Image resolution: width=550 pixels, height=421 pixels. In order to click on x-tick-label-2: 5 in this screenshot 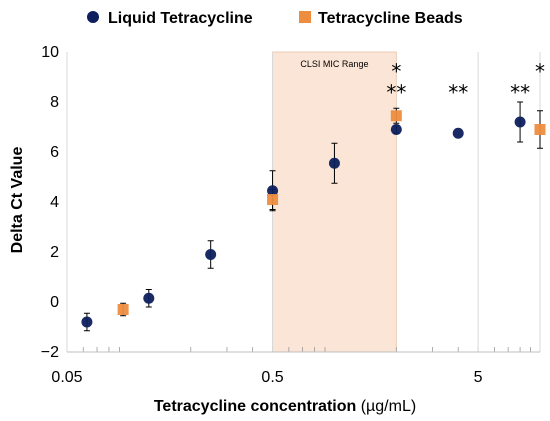, I will do `click(478, 377)`.